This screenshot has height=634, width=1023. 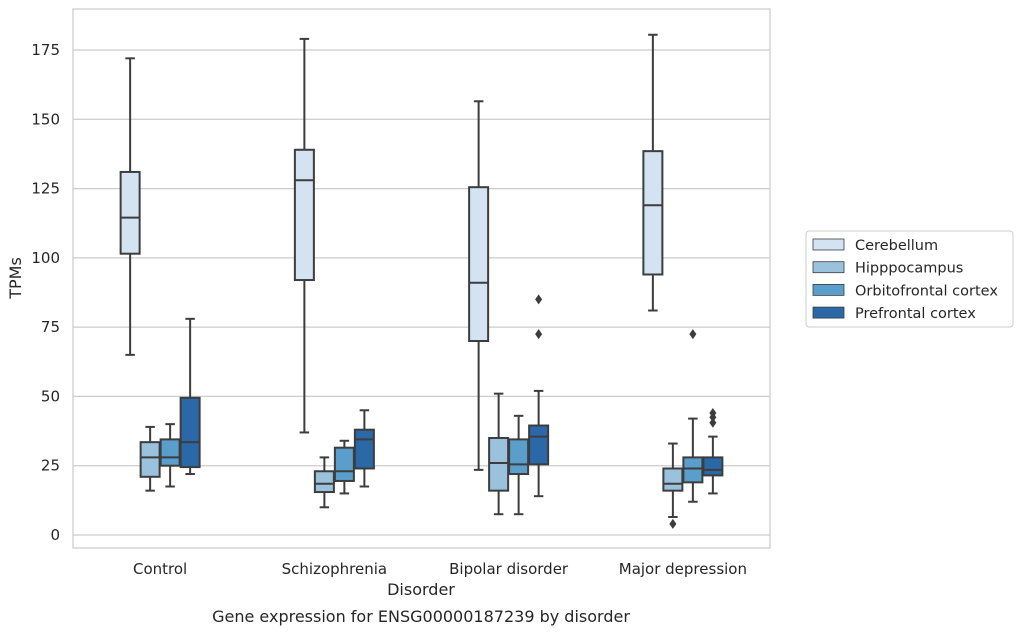 I want to click on y-tick-labels: 0 25 50 75 100 125 150 175, so click(x=45, y=292).